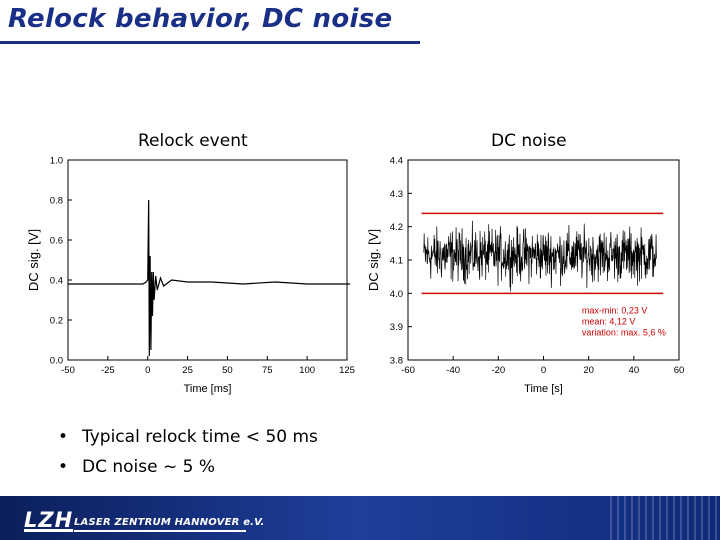 This screenshot has height=540, width=720. Describe the element at coordinates (540, 256) in the screenshot. I see `dc-noise-signal-line` at that location.